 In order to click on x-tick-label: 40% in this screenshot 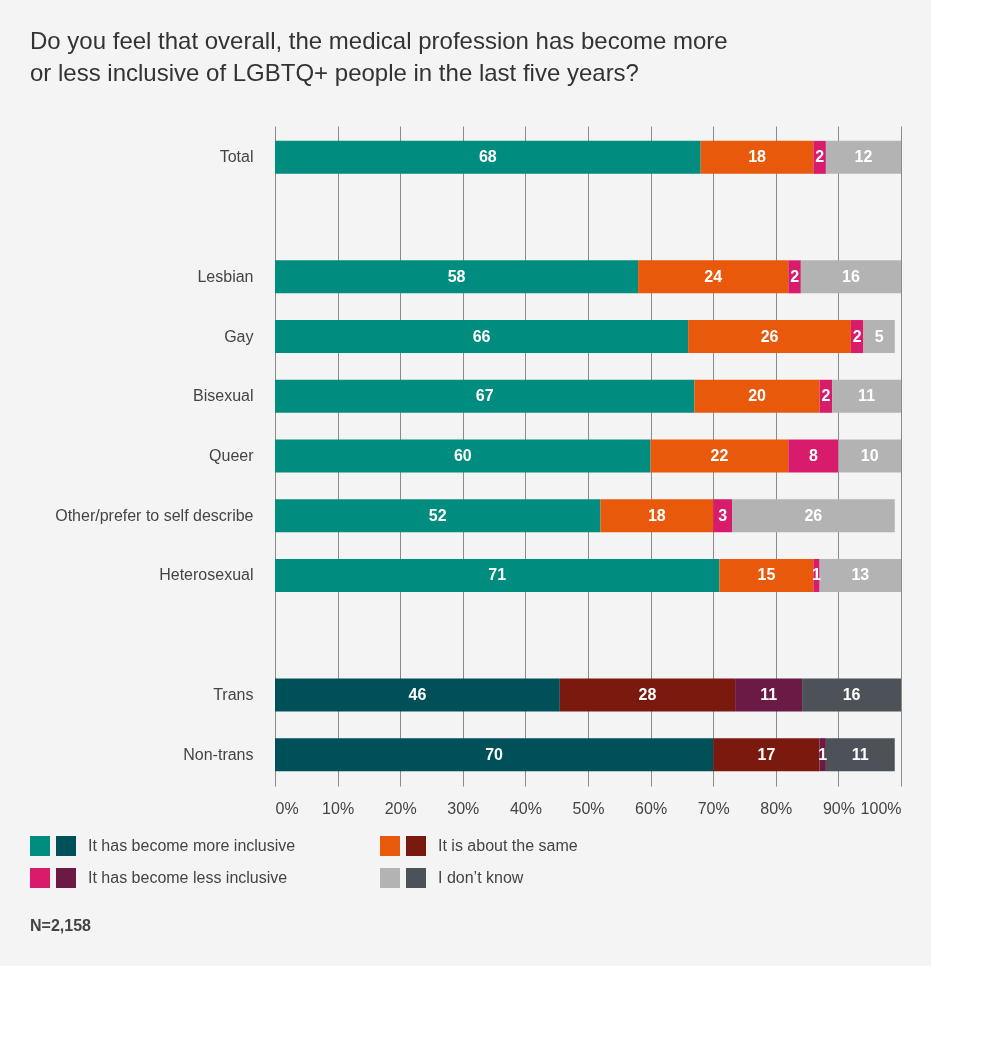, I will do `click(525, 808)`.